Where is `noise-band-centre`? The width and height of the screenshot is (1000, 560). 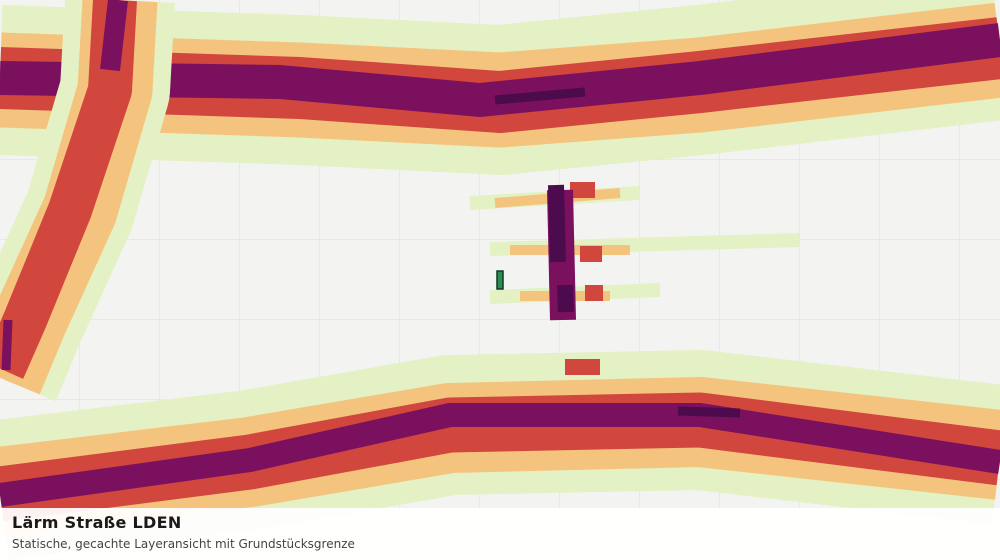
noise-band-centre is located at coordinates (635, 278).